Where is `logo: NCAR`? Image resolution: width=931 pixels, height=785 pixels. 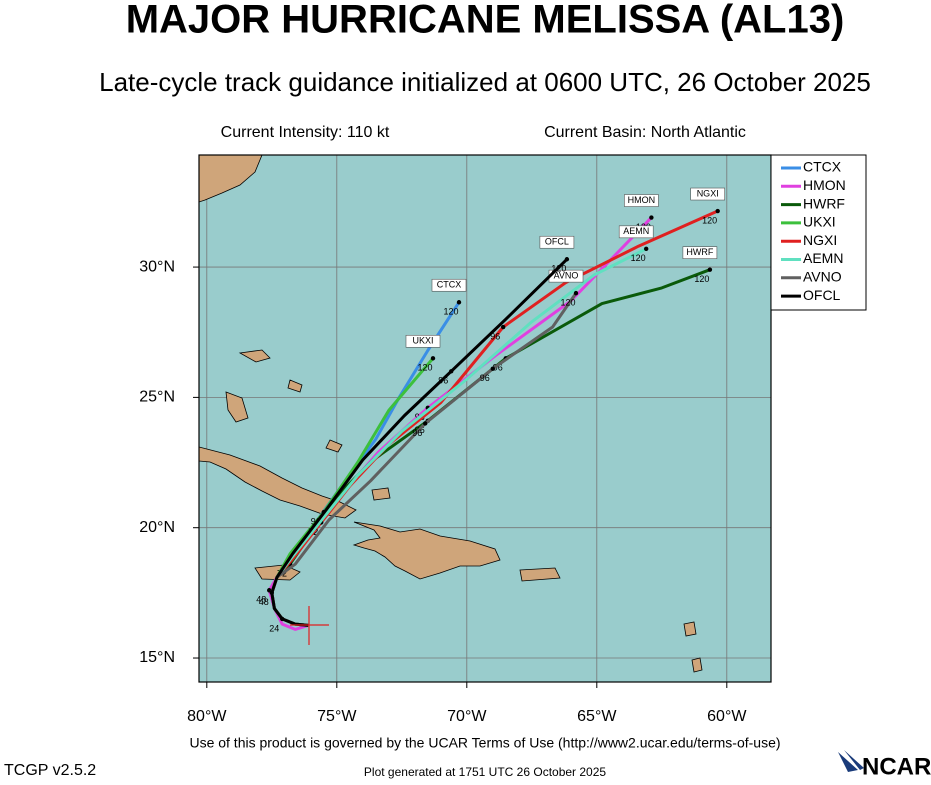
logo: NCAR is located at coordinates (884, 765).